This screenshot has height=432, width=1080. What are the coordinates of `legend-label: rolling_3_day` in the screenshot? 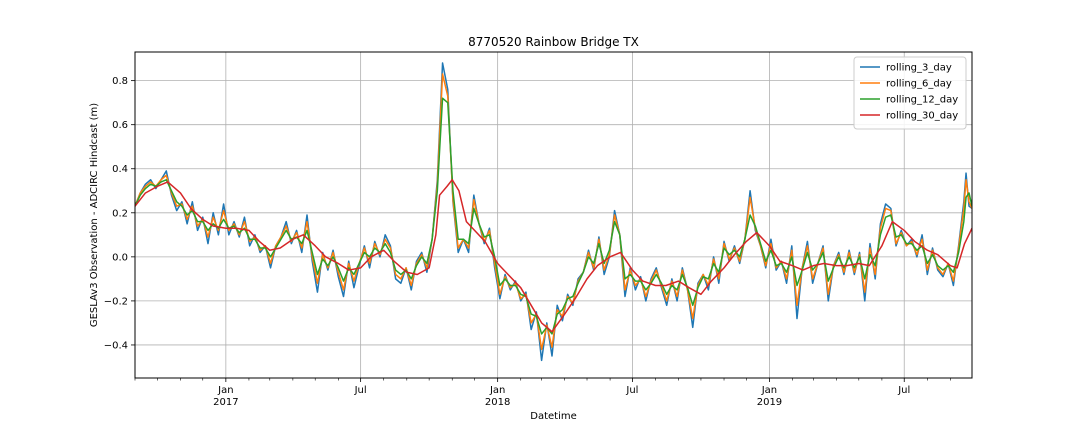 It's located at (919, 68).